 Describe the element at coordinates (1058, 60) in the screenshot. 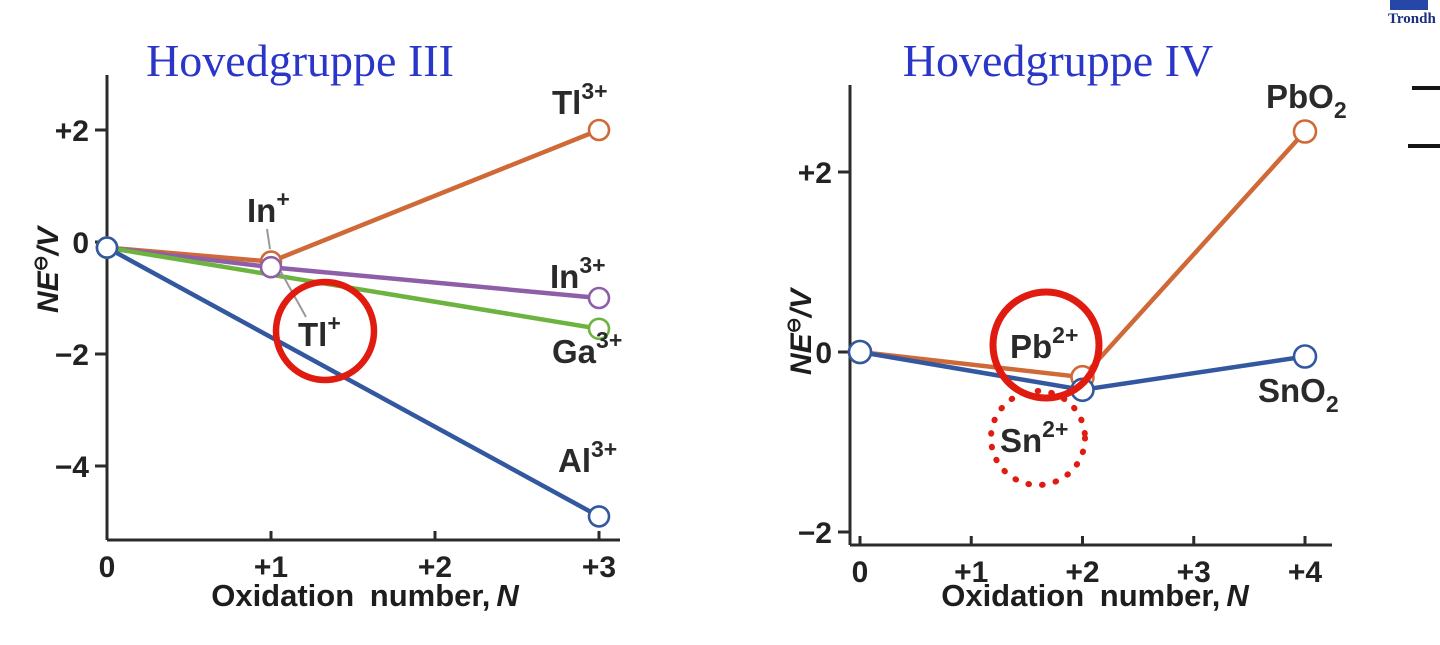

I see `chart2-title: Hovedgruppe IV` at that location.